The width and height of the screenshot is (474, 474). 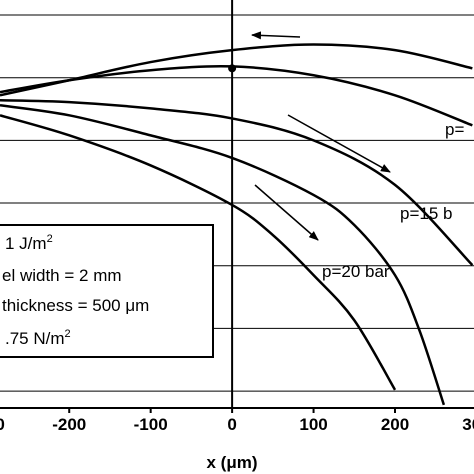 I want to click on x-tick-label: 100, so click(x=313, y=424).